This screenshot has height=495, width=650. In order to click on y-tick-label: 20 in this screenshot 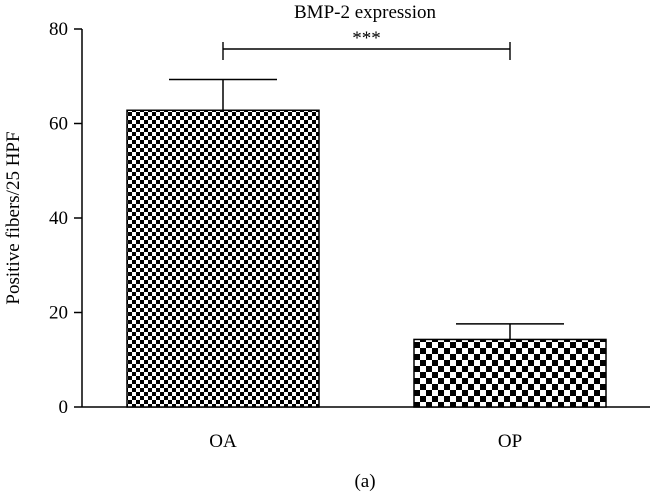, I will do `click(58, 313)`.